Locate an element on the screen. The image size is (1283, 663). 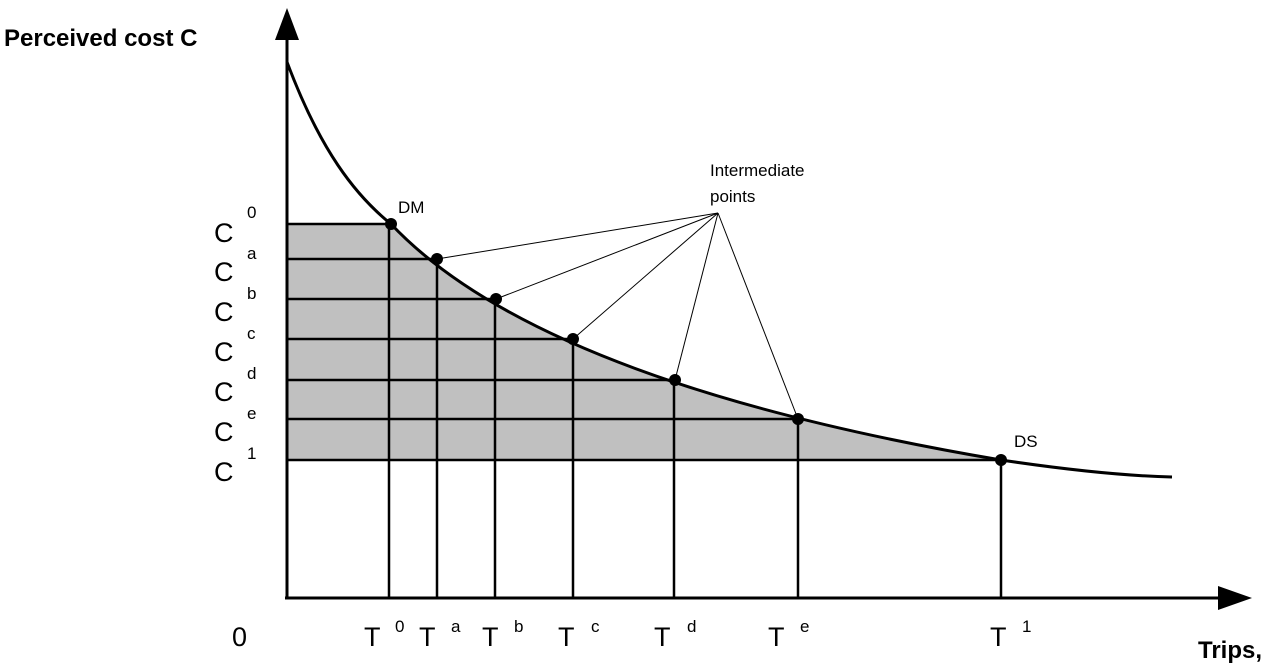
x-label-td: T is located at coordinates (662, 637).